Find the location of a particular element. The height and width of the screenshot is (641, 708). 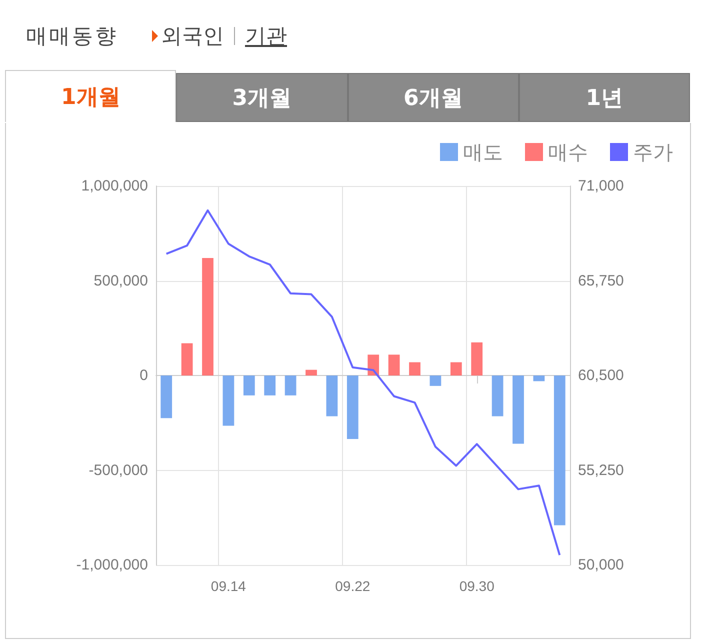

y-tick-label: 500,000 is located at coordinates (121, 281).